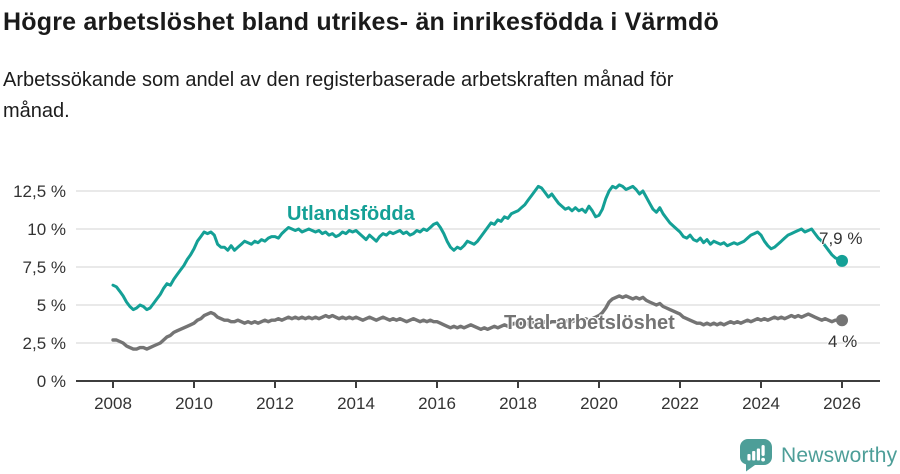  I want to click on brand-footer: Newsworthy, so click(818, 455).